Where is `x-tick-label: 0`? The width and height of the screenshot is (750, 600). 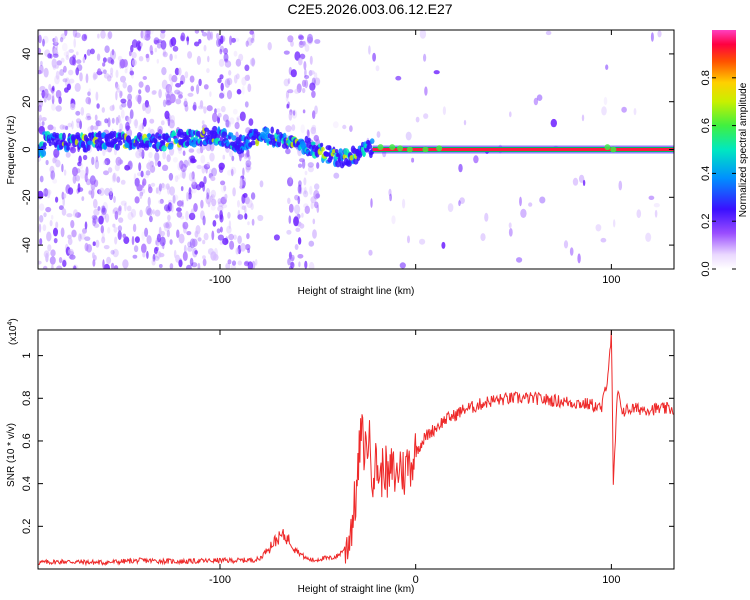 x-tick-label: 0 is located at coordinates (416, 580).